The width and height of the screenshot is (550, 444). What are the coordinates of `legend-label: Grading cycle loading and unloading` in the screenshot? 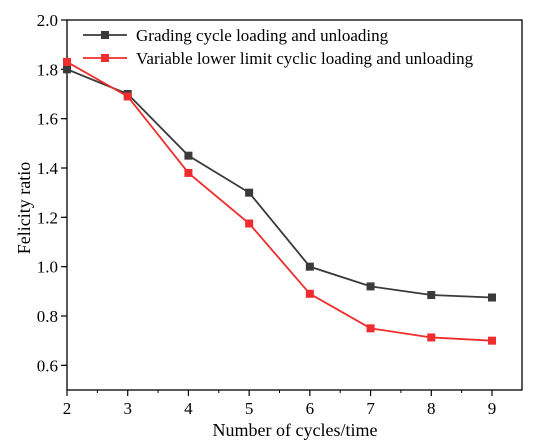 It's located at (262, 35).